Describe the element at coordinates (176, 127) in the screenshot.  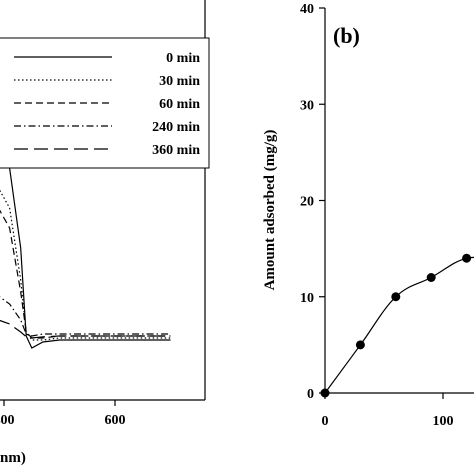
I see `legend-label-3: 240 min` at that location.